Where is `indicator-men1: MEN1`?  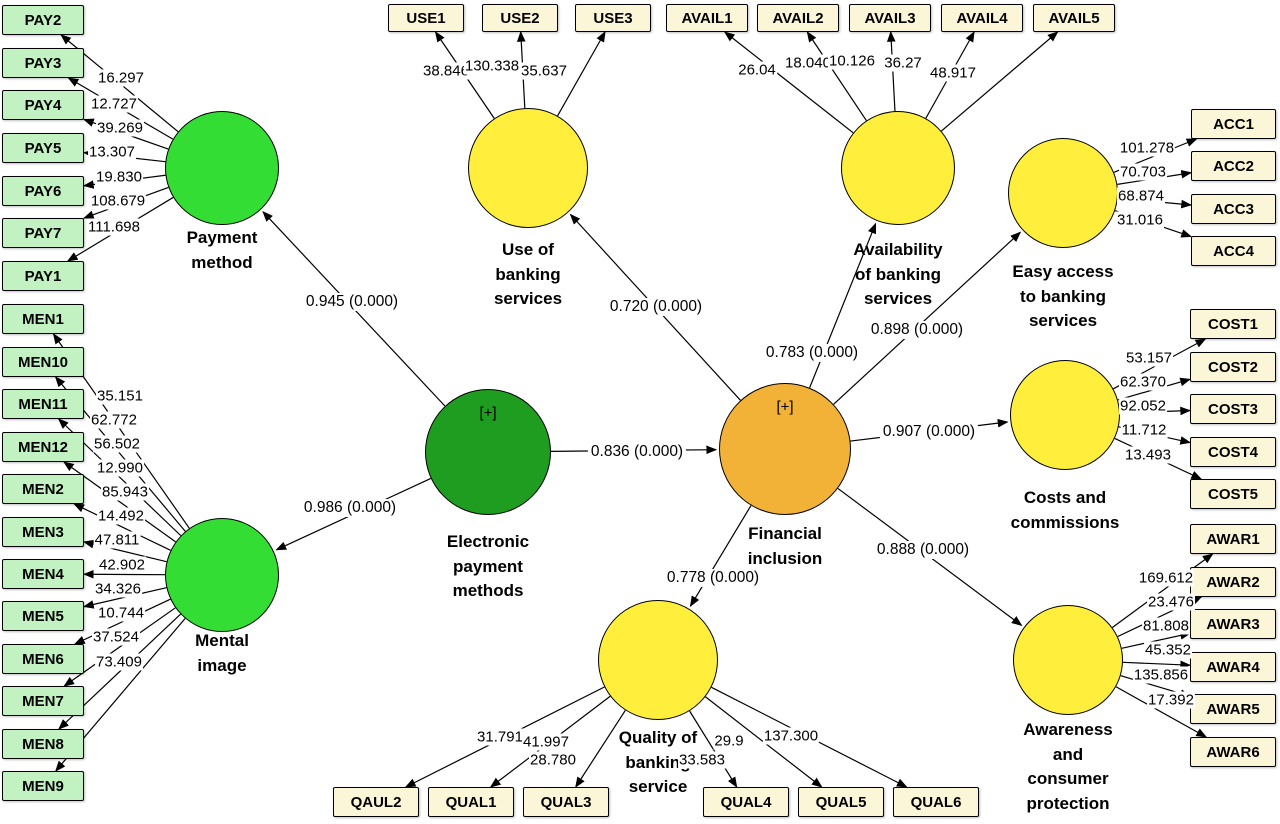
indicator-men1: MEN1 is located at coordinates (43, 319).